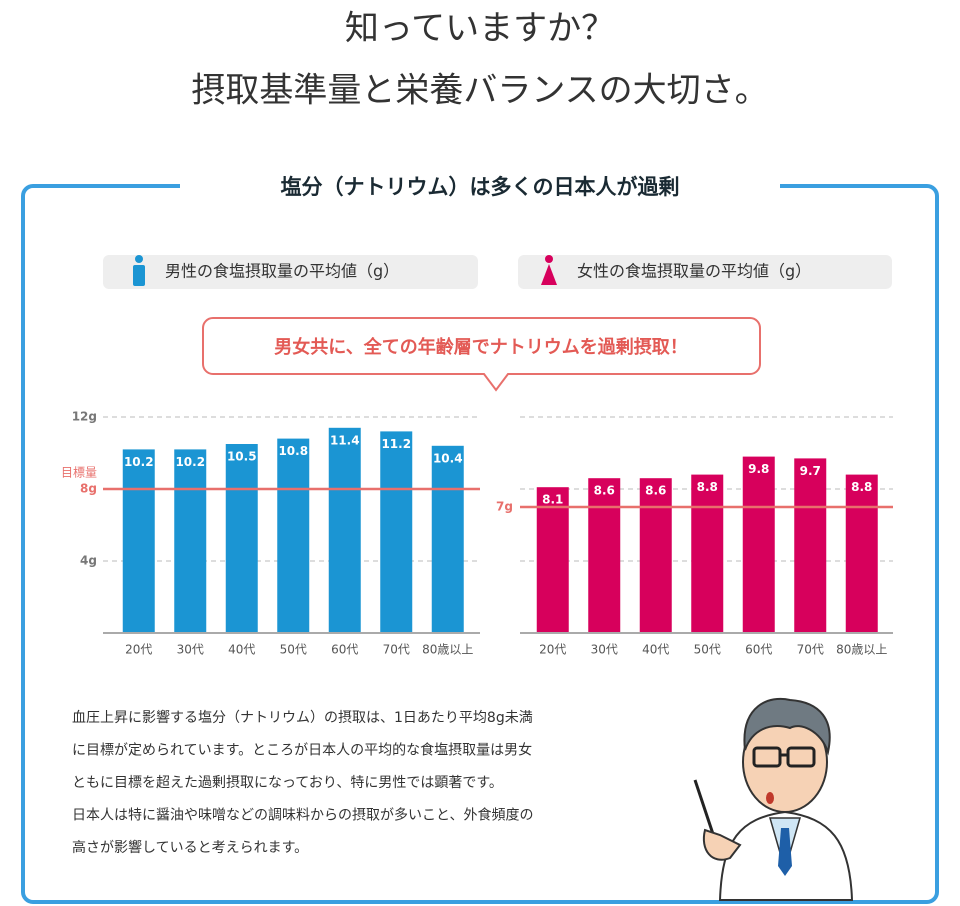 Image resolution: width=960 pixels, height=906 pixels. What do you see at coordinates (190, 847) in the screenshot?
I see `body-line: 高さが影響していると考えられます。` at bounding box center [190, 847].